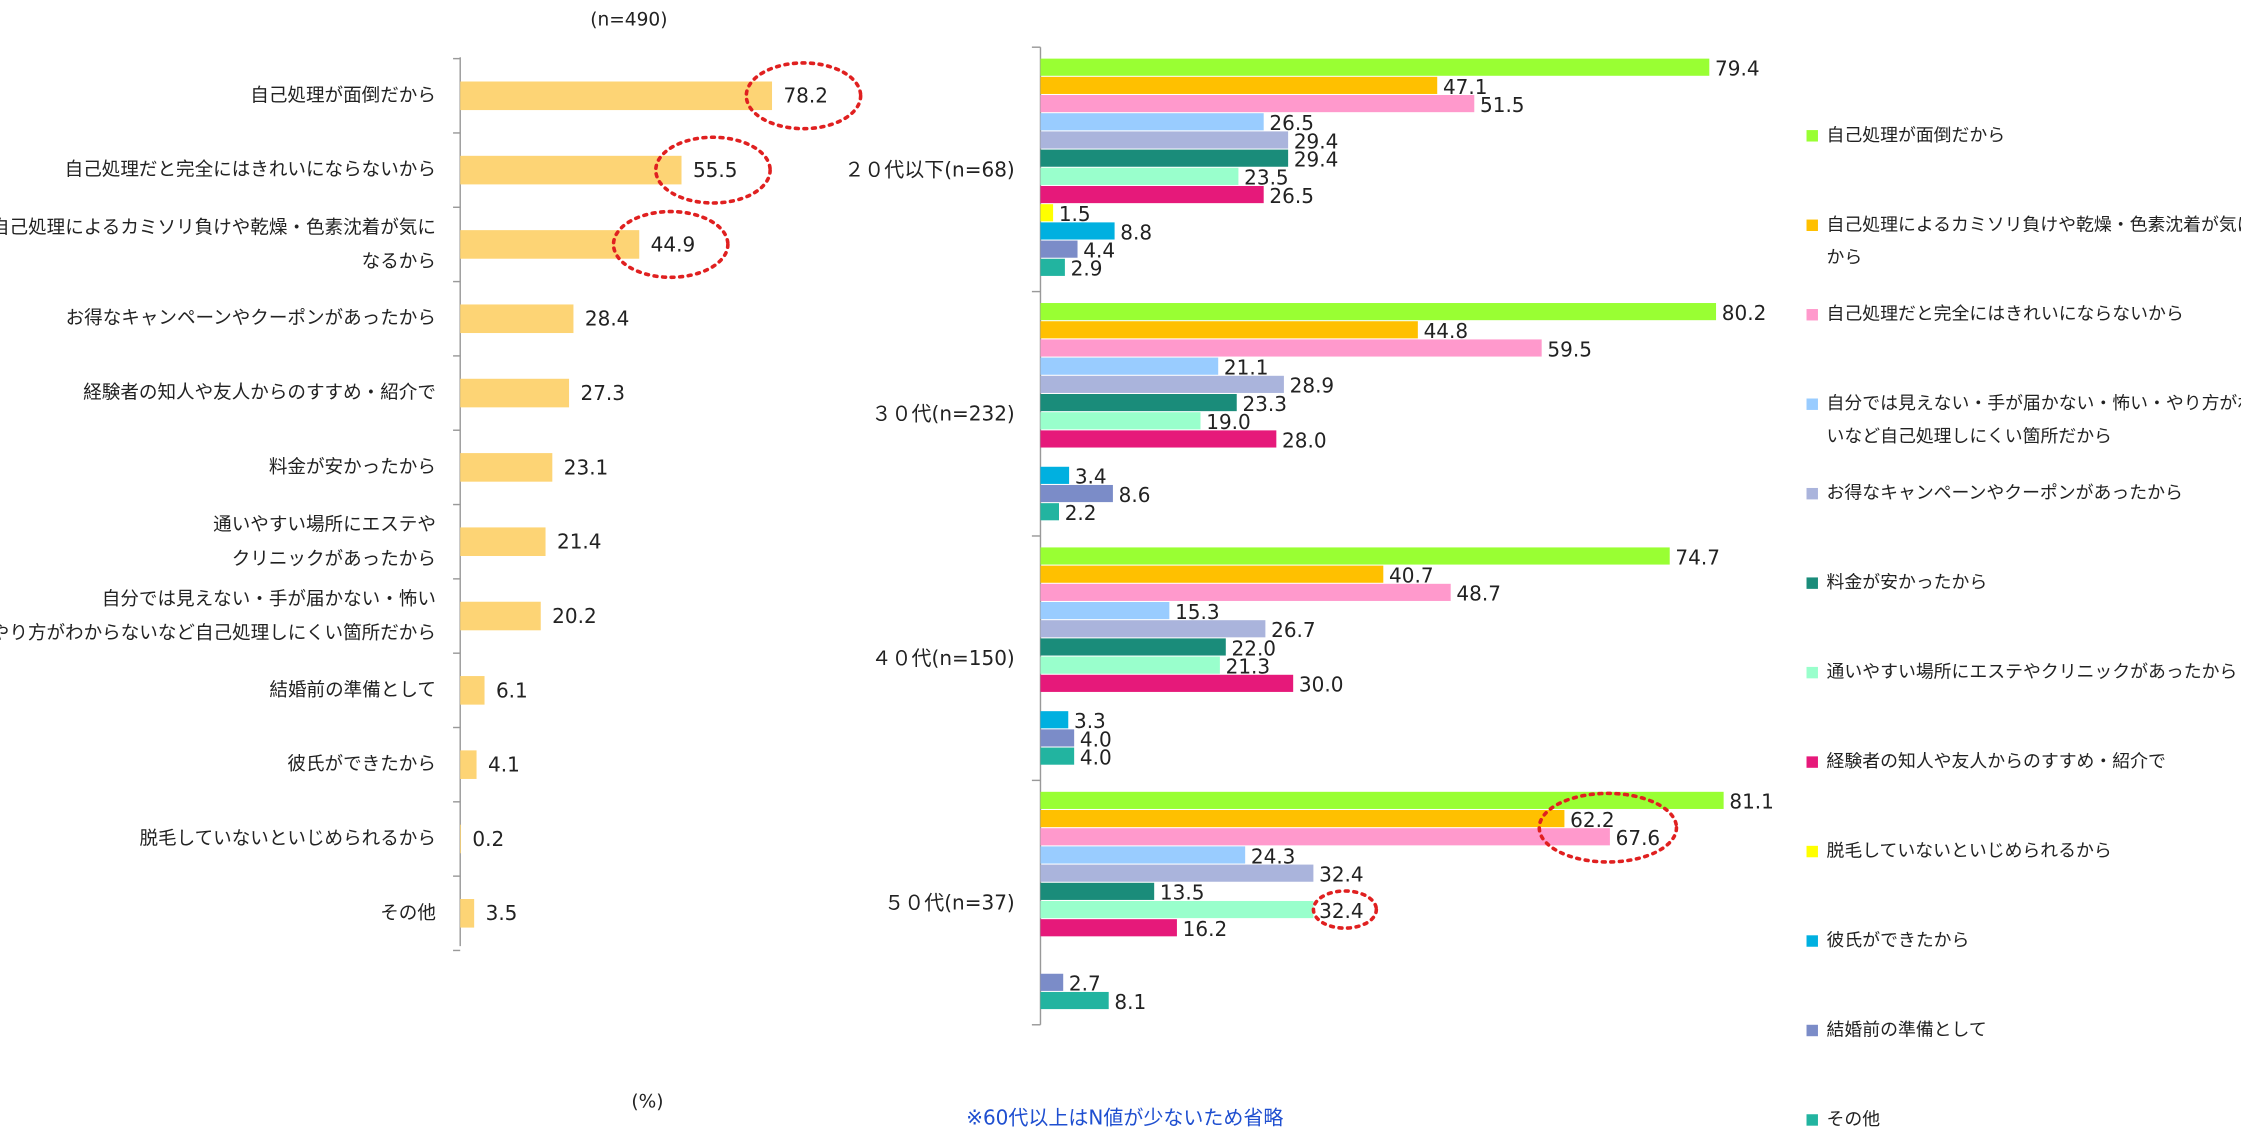 The image size is (2241, 1130). I want to click on value-label: 20.2, so click(574, 616).